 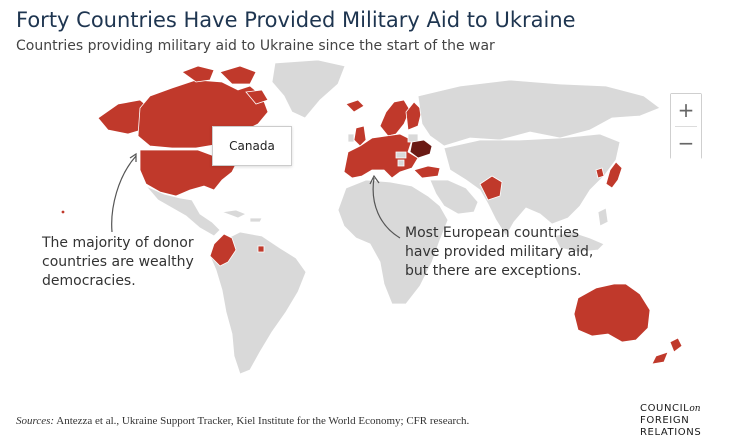 I want to click on sources-label: Sources:, so click(x=35, y=421).